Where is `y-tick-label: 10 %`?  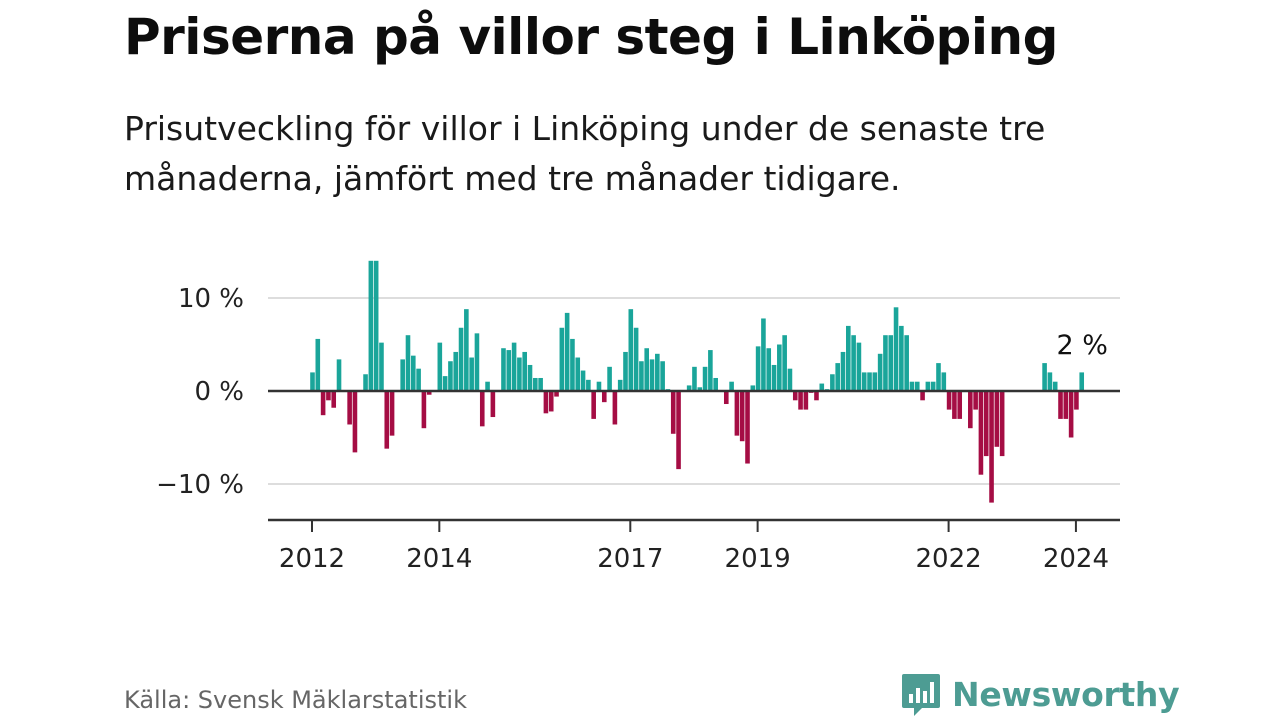
y-tick-label: 10 % is located at coordinates (211, 299).